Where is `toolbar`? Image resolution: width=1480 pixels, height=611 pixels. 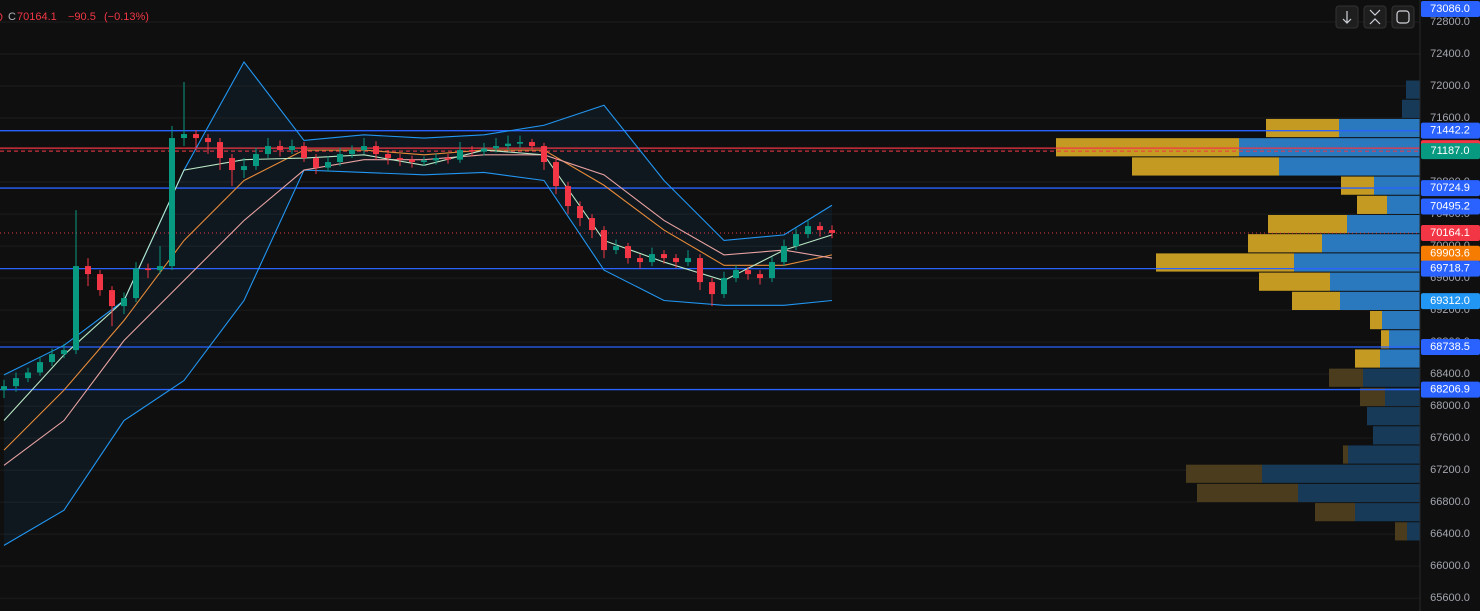
toolbar is located at coordinates (1375, 17).